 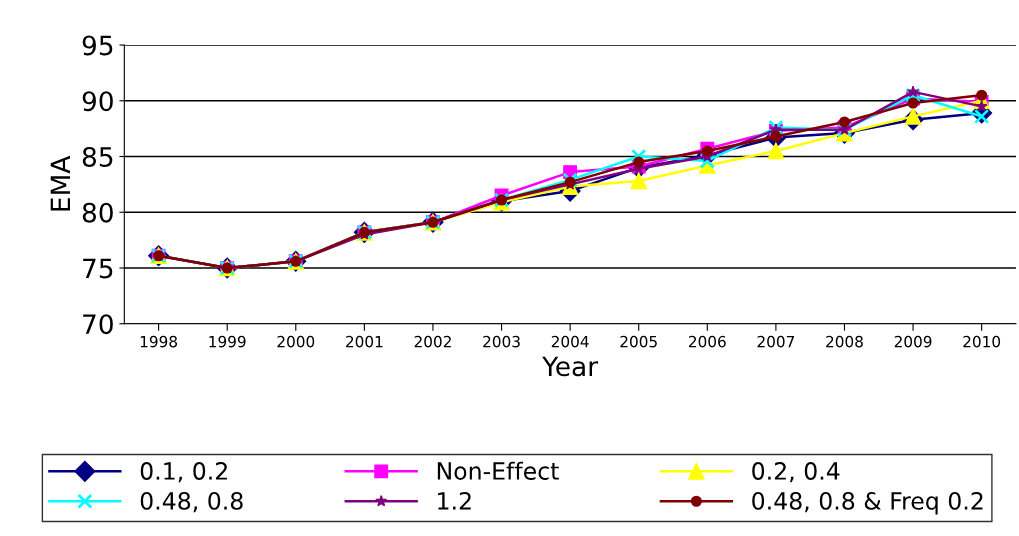 What do you see at coordinates (982, 341) in the screenshot?
I see `x-tick-label: 2010` at bounding box center [982, 341].